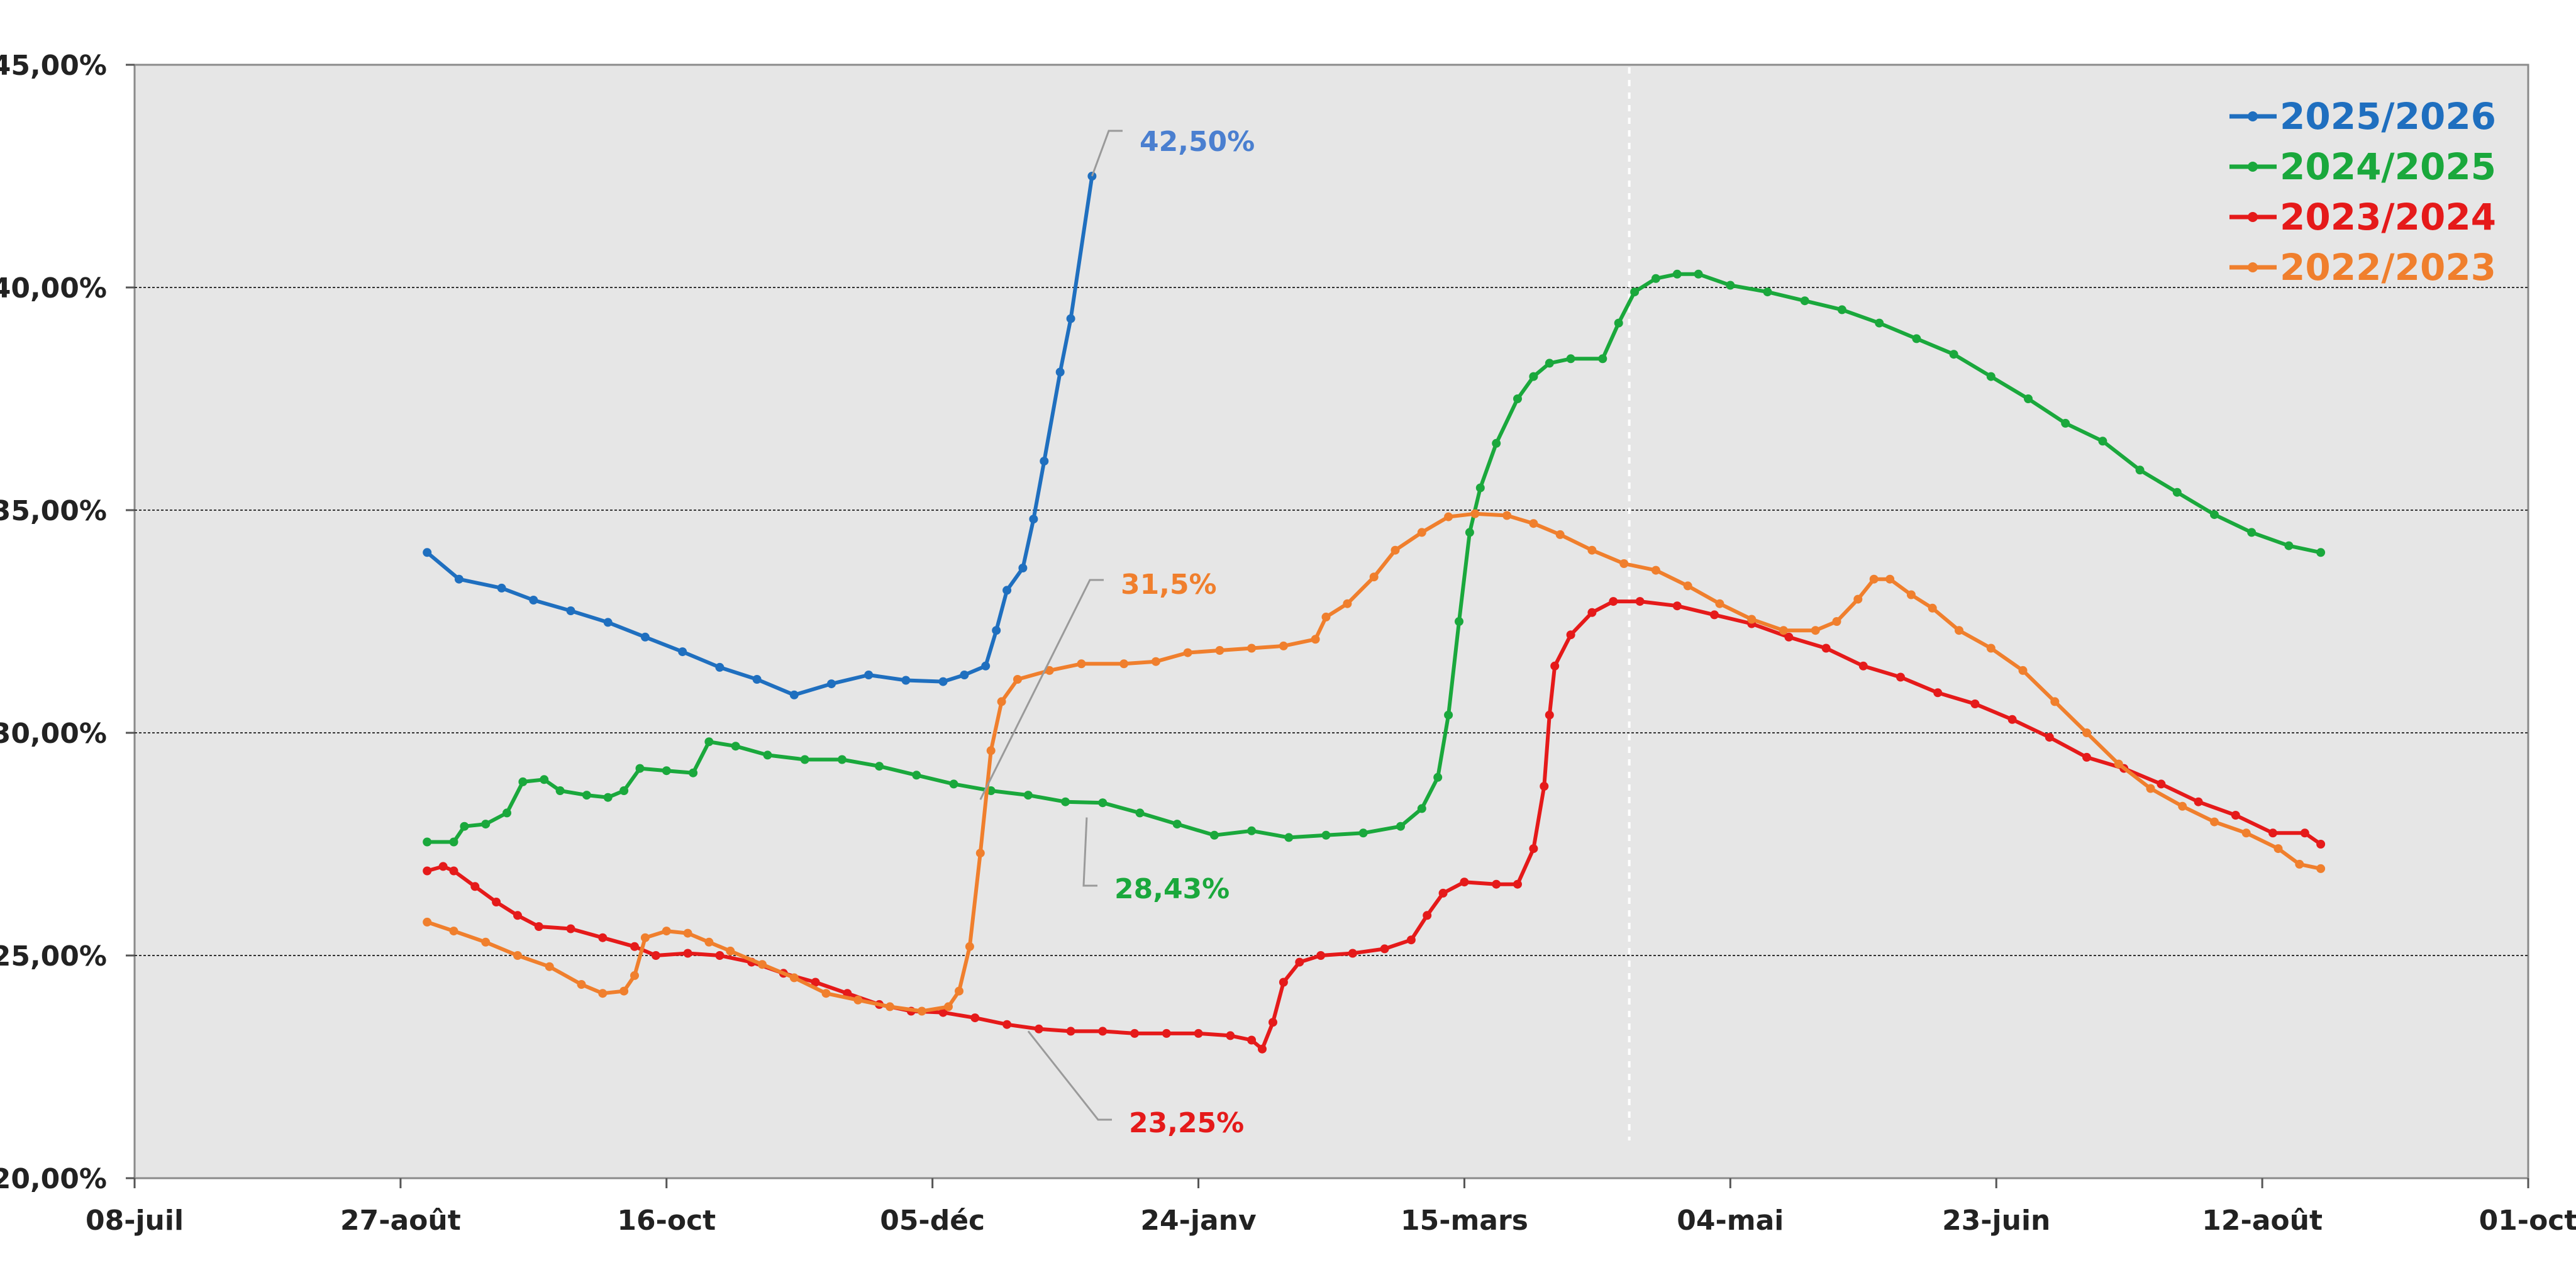 This screenshot has height=1287, width=2576. What do you see at coordinates (2527, 1221) in the screenshot?
I see `x-tick-label: 01-oct` at bounding box center [2527, 1221].